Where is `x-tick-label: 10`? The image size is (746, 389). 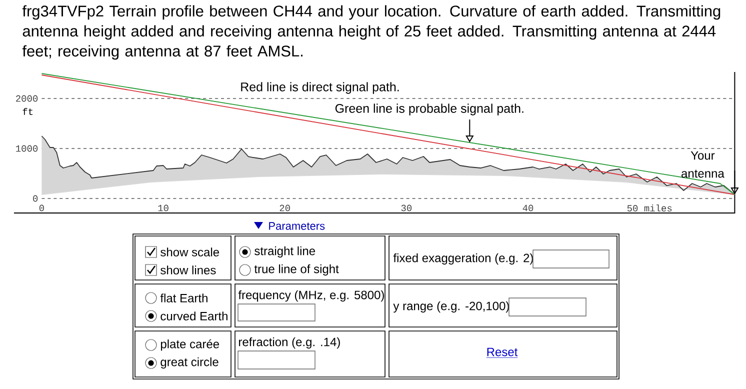 x-tick-label: 10 is located at coordinates (163, 208).